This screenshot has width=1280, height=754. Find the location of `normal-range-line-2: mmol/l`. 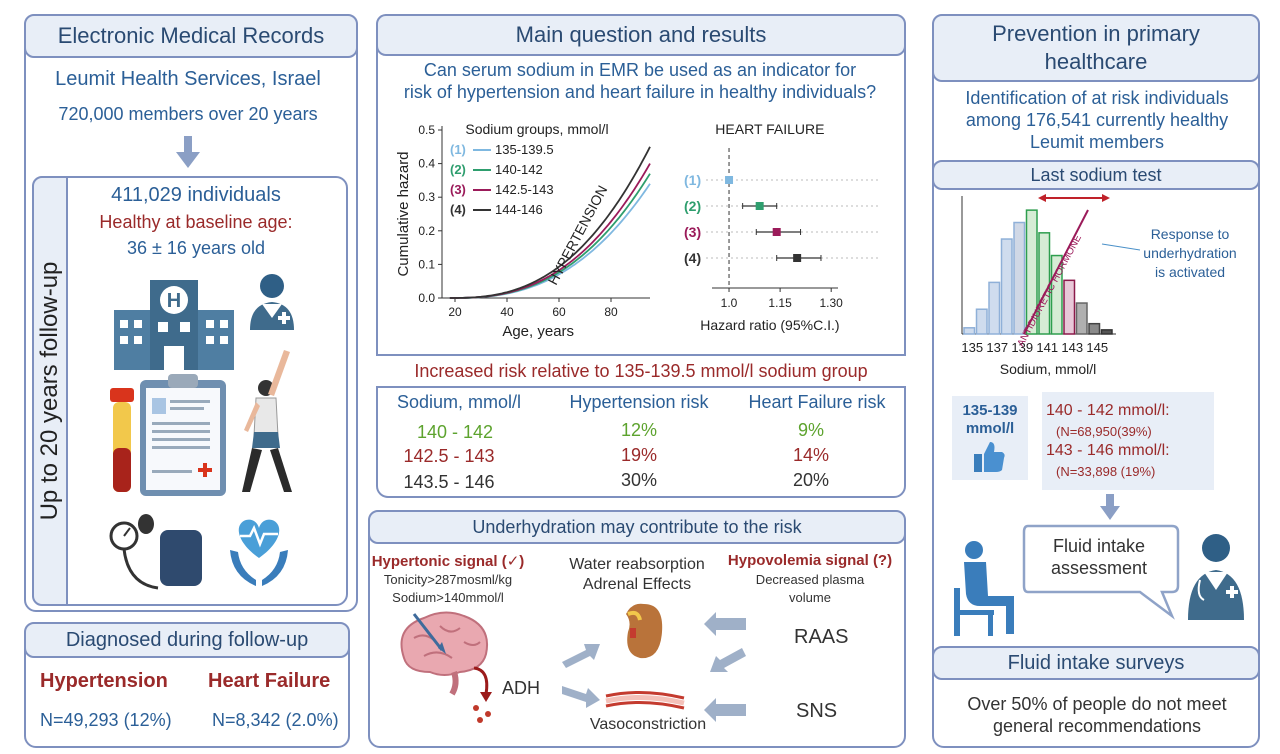

normal-range-line-2: mmol/l is located at coordinates (990, 428).